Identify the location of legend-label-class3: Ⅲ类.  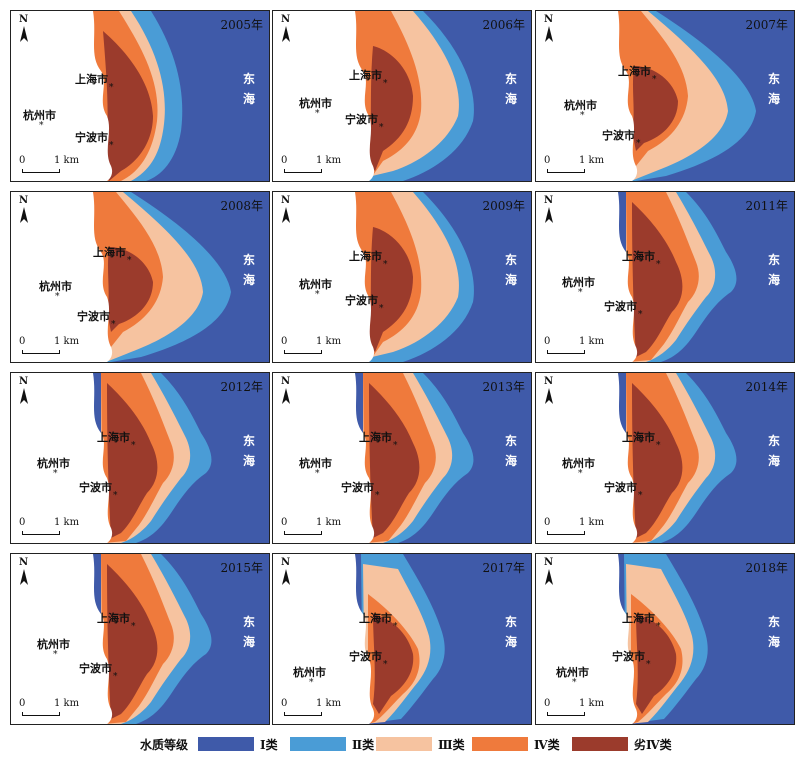
(451, 745).